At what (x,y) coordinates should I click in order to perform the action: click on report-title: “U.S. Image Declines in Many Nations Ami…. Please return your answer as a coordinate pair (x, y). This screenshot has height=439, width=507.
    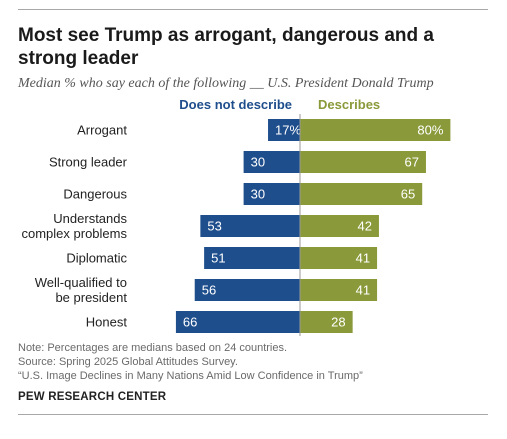
    Looking at the image, I should click on (190, 376).